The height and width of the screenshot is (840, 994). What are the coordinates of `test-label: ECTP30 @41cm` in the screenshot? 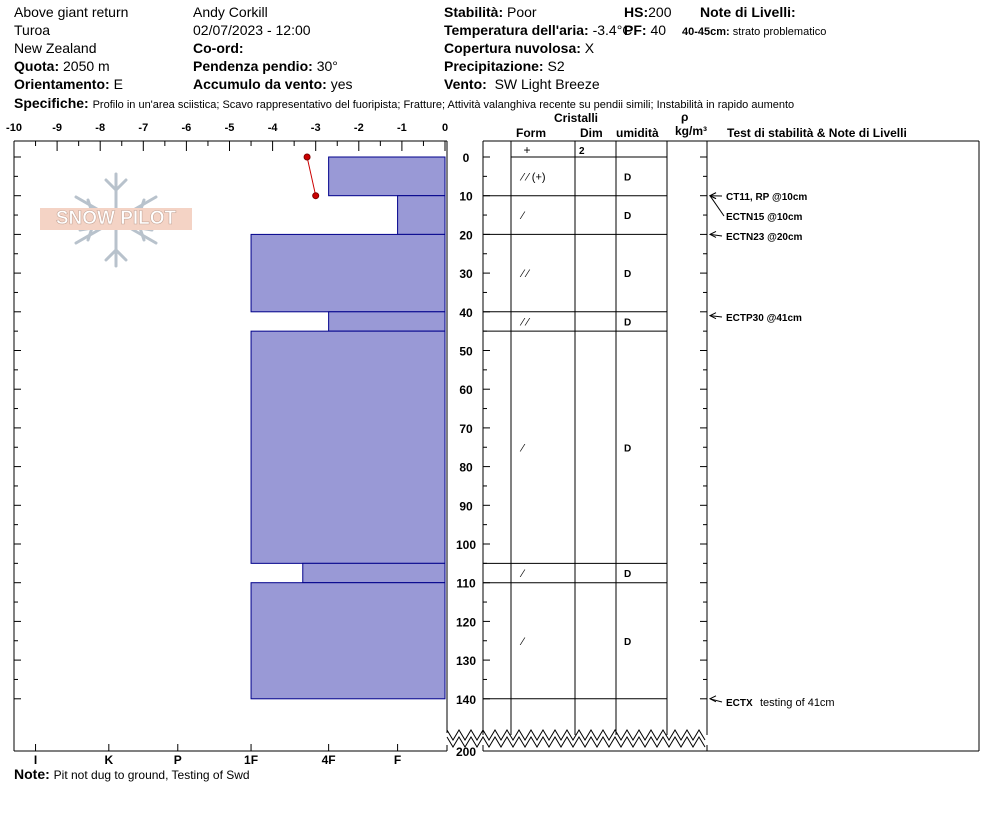 It's located at (764, 318).